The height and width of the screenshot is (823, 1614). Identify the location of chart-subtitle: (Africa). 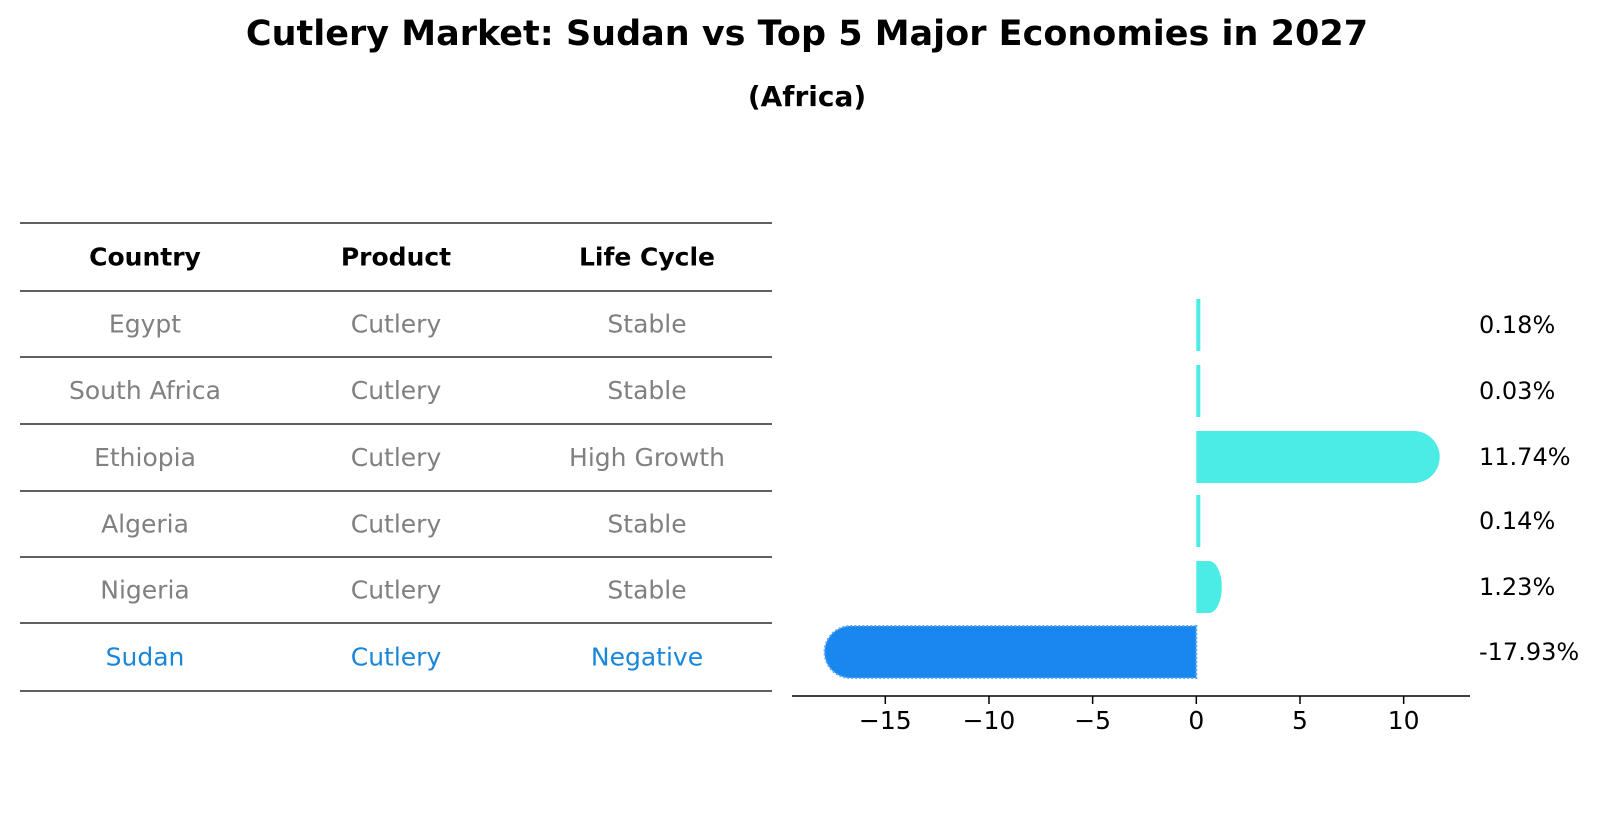
(807, 96).